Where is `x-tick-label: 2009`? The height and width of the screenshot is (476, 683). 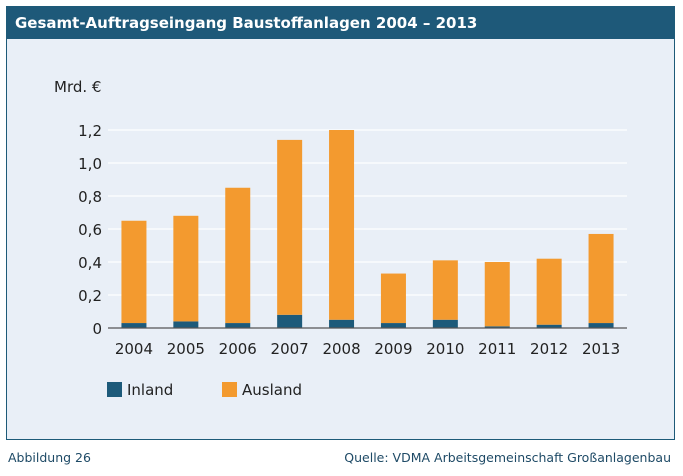
x-tick-label: 2009 is located at coordinates (393, 349).